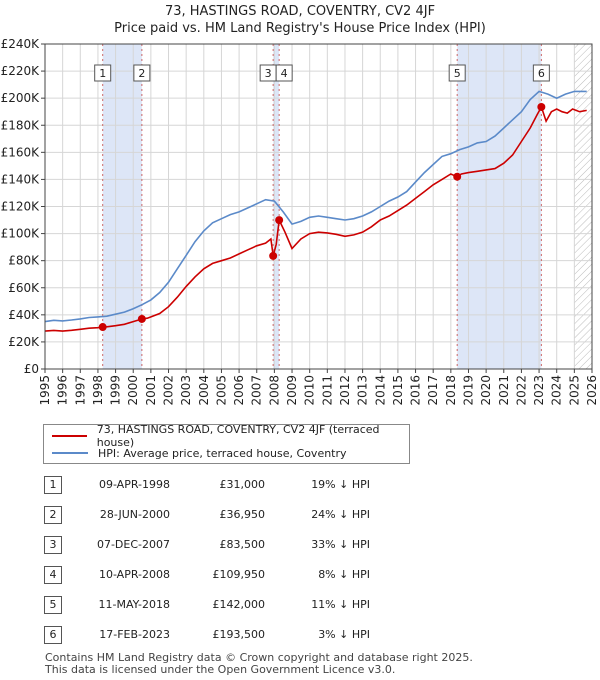 This screenshot has height=680, width=600. Describe the element at coordinates (169, 390) in the screenshot. I see `x-tick-label: 2002` at that location.